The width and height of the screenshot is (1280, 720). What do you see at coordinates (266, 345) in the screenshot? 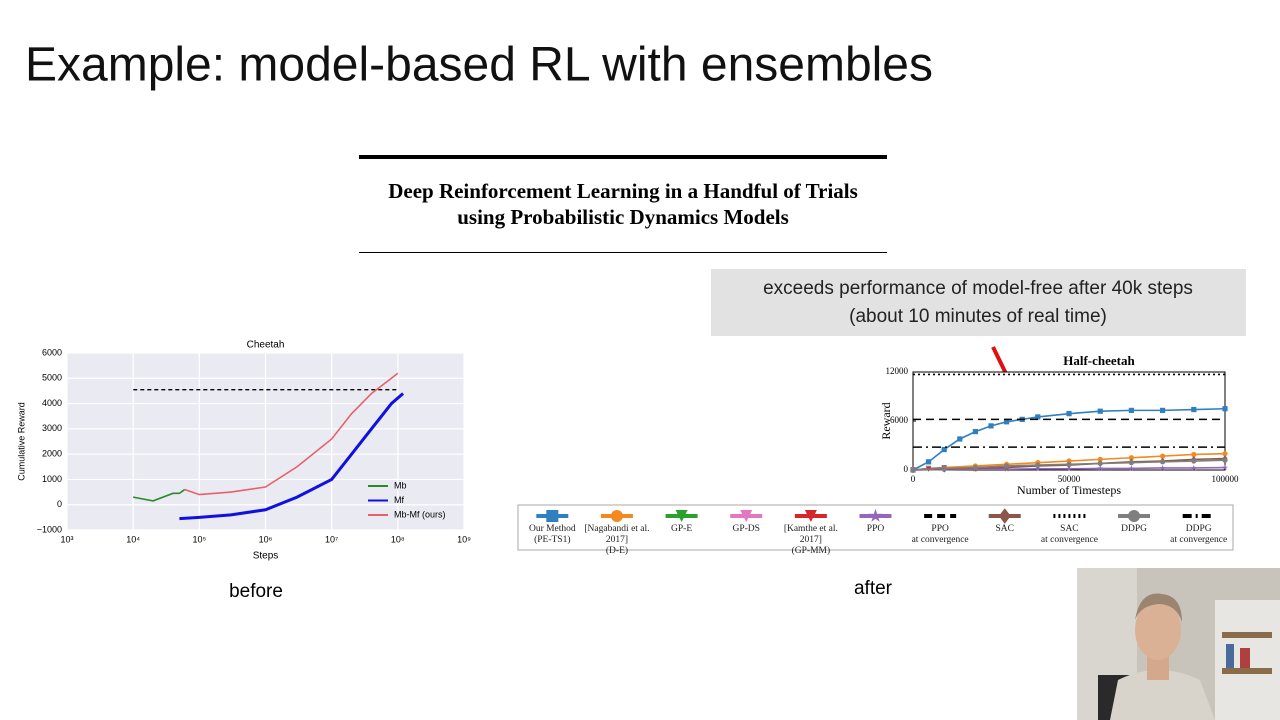
I see `chart-title: Cheetah` at bounding box center [266, 345].